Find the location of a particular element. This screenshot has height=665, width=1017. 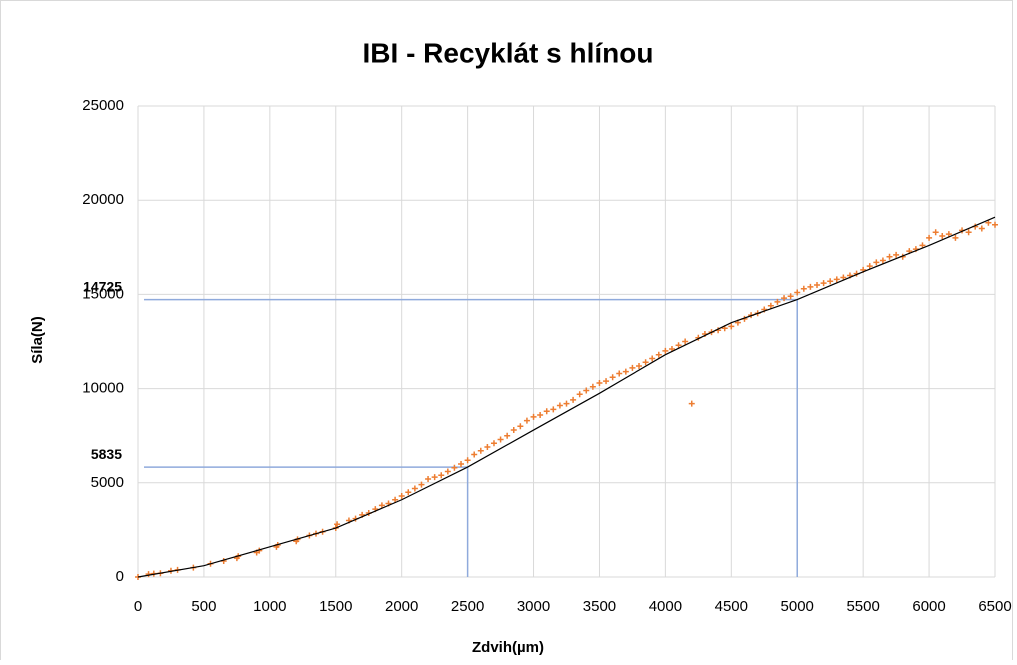

annotation-label: 14725 is located at coordinates (102, 286).